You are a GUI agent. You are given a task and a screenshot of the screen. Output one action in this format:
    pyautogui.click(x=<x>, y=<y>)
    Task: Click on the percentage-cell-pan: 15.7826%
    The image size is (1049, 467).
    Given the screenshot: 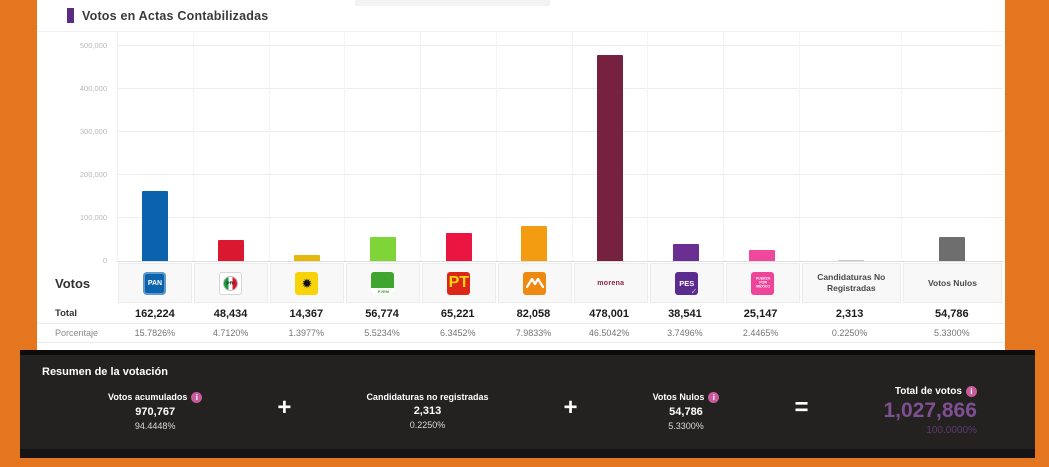 What is the action you would take?
    pyautogui.click(x=155, y=333)
    